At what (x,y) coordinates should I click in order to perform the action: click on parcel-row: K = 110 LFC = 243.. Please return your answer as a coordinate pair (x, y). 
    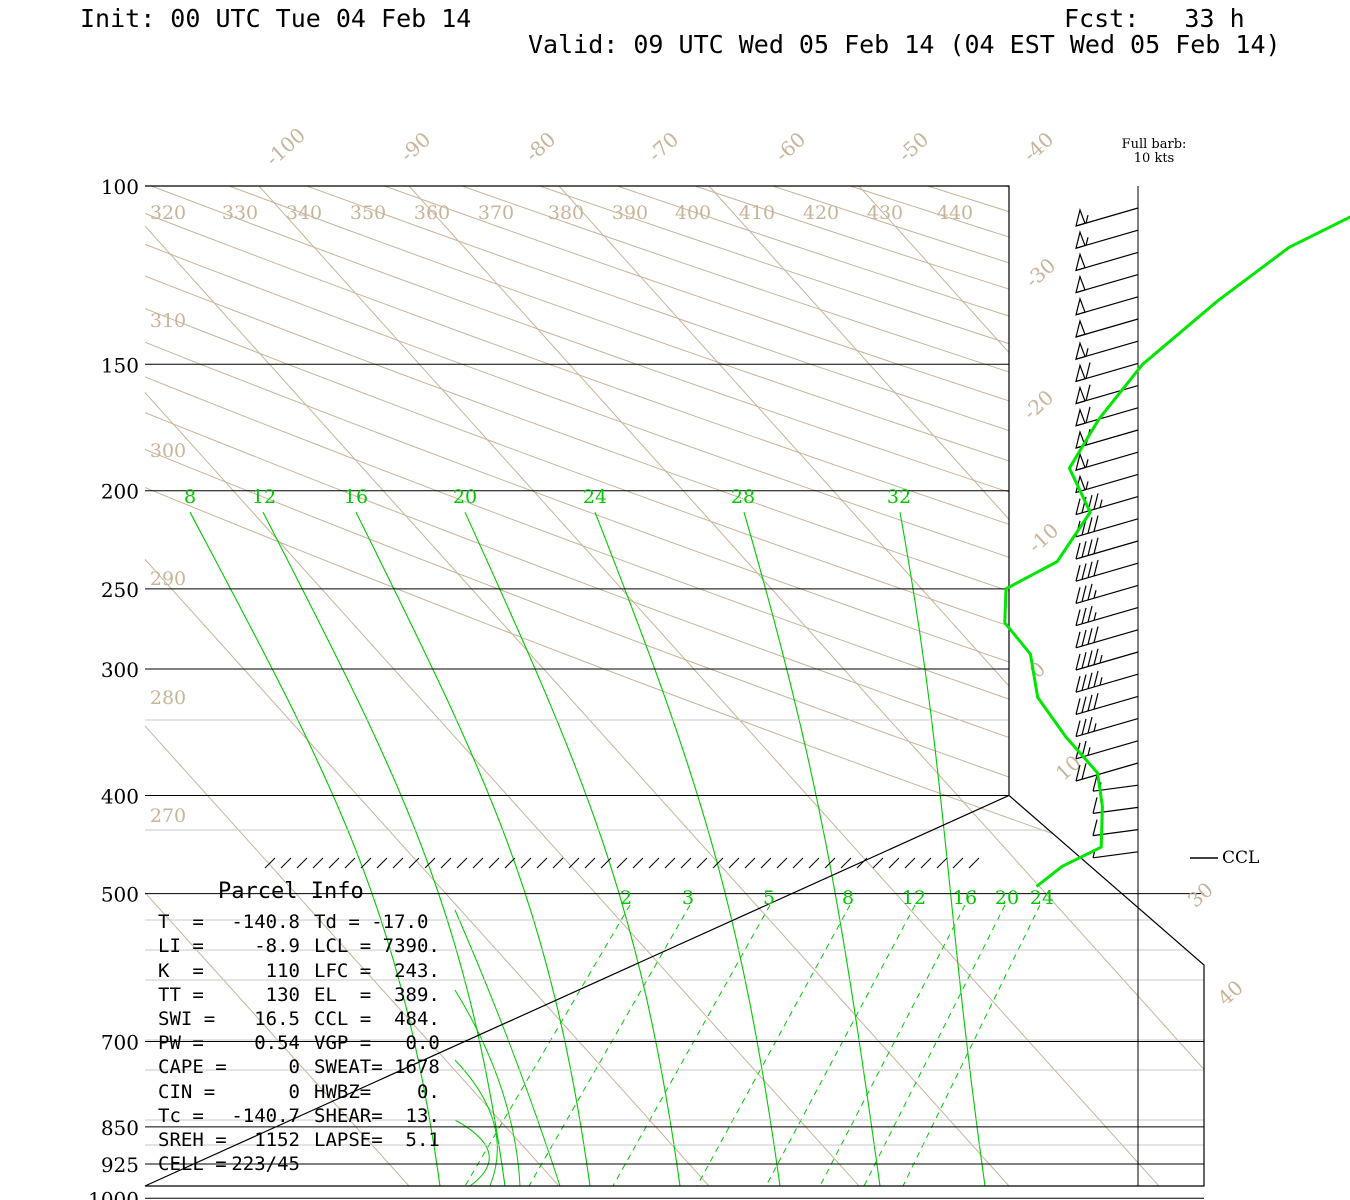
    Looking at the image, I should click on (308, 971).